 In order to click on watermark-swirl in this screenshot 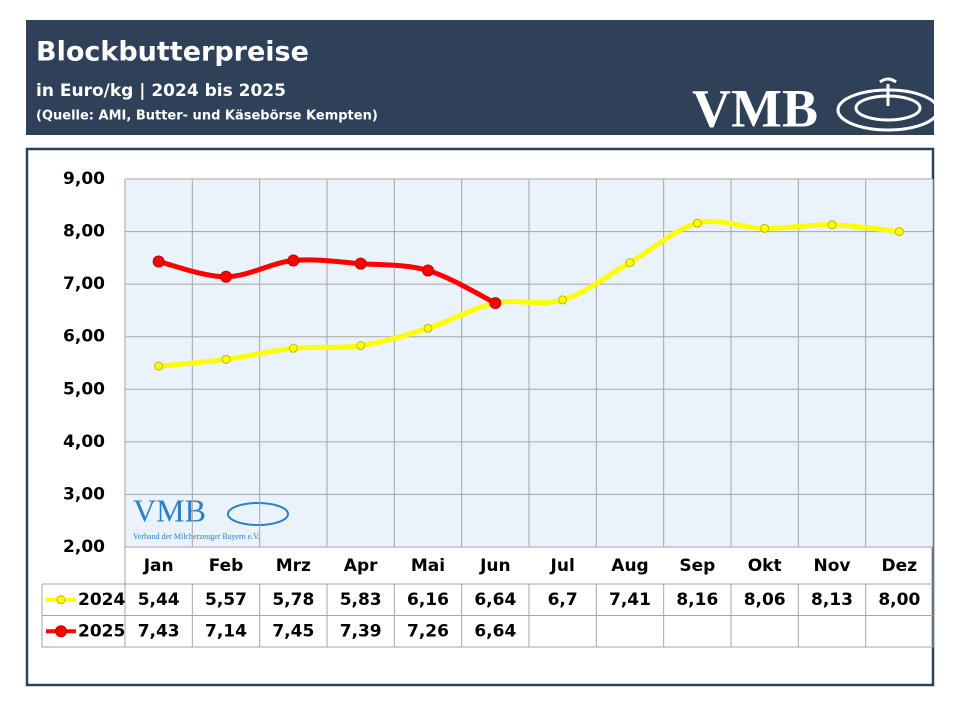, I will do `click(258, 514)`.